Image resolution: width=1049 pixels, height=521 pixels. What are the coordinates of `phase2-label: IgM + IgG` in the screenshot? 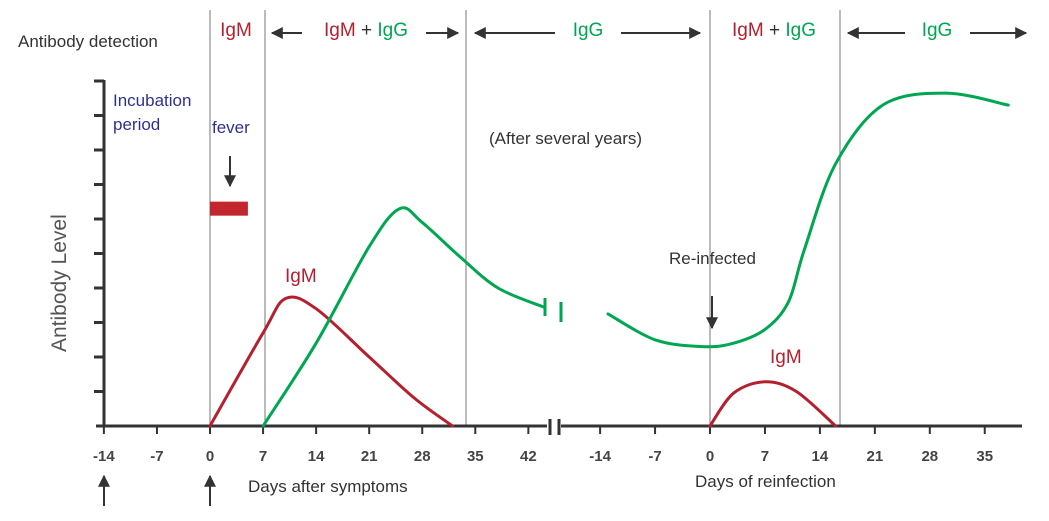 It's located at (366, 30).